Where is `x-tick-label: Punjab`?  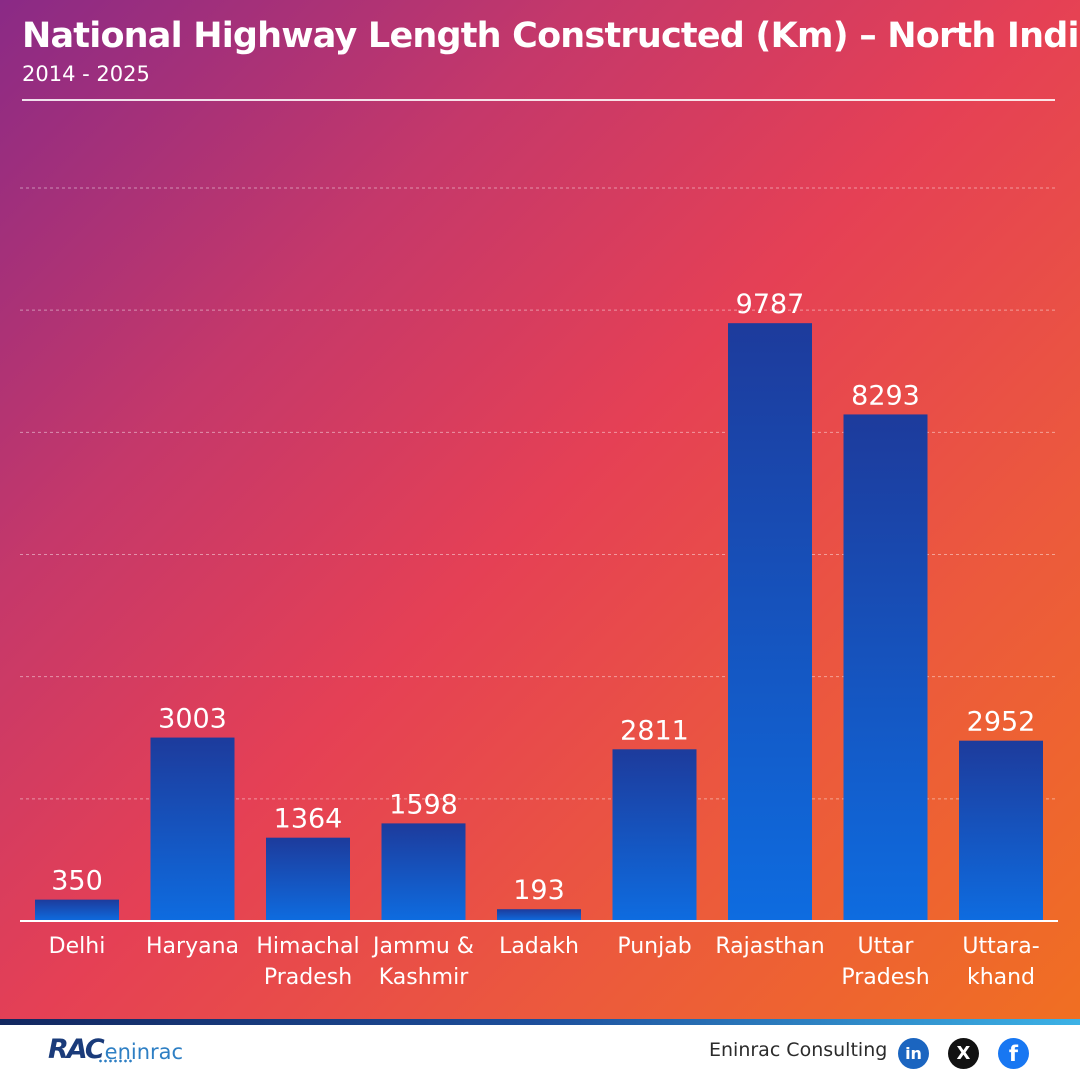
x-tick-label: Punjab is located at coordinates (654, 946).